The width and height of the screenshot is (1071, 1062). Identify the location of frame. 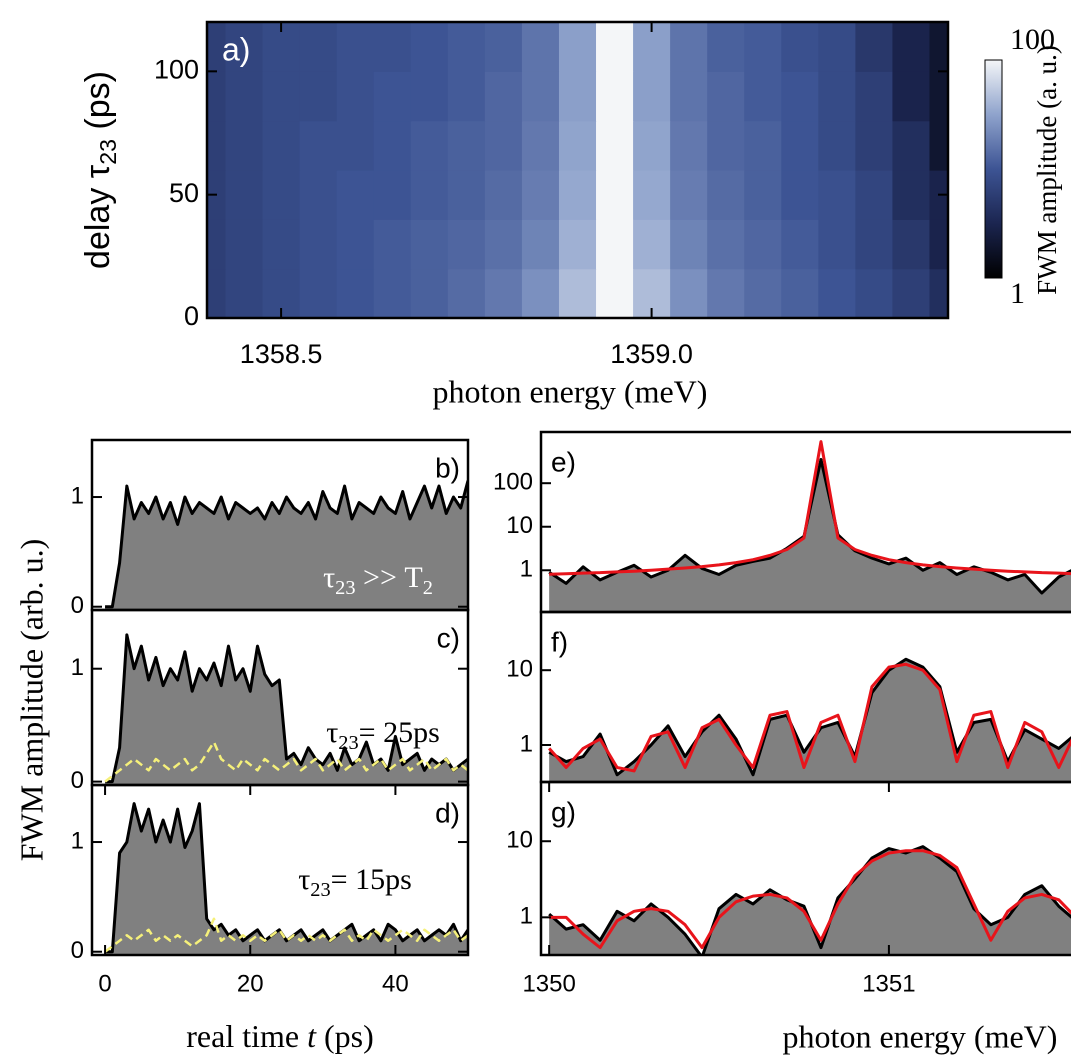
(280, 870).